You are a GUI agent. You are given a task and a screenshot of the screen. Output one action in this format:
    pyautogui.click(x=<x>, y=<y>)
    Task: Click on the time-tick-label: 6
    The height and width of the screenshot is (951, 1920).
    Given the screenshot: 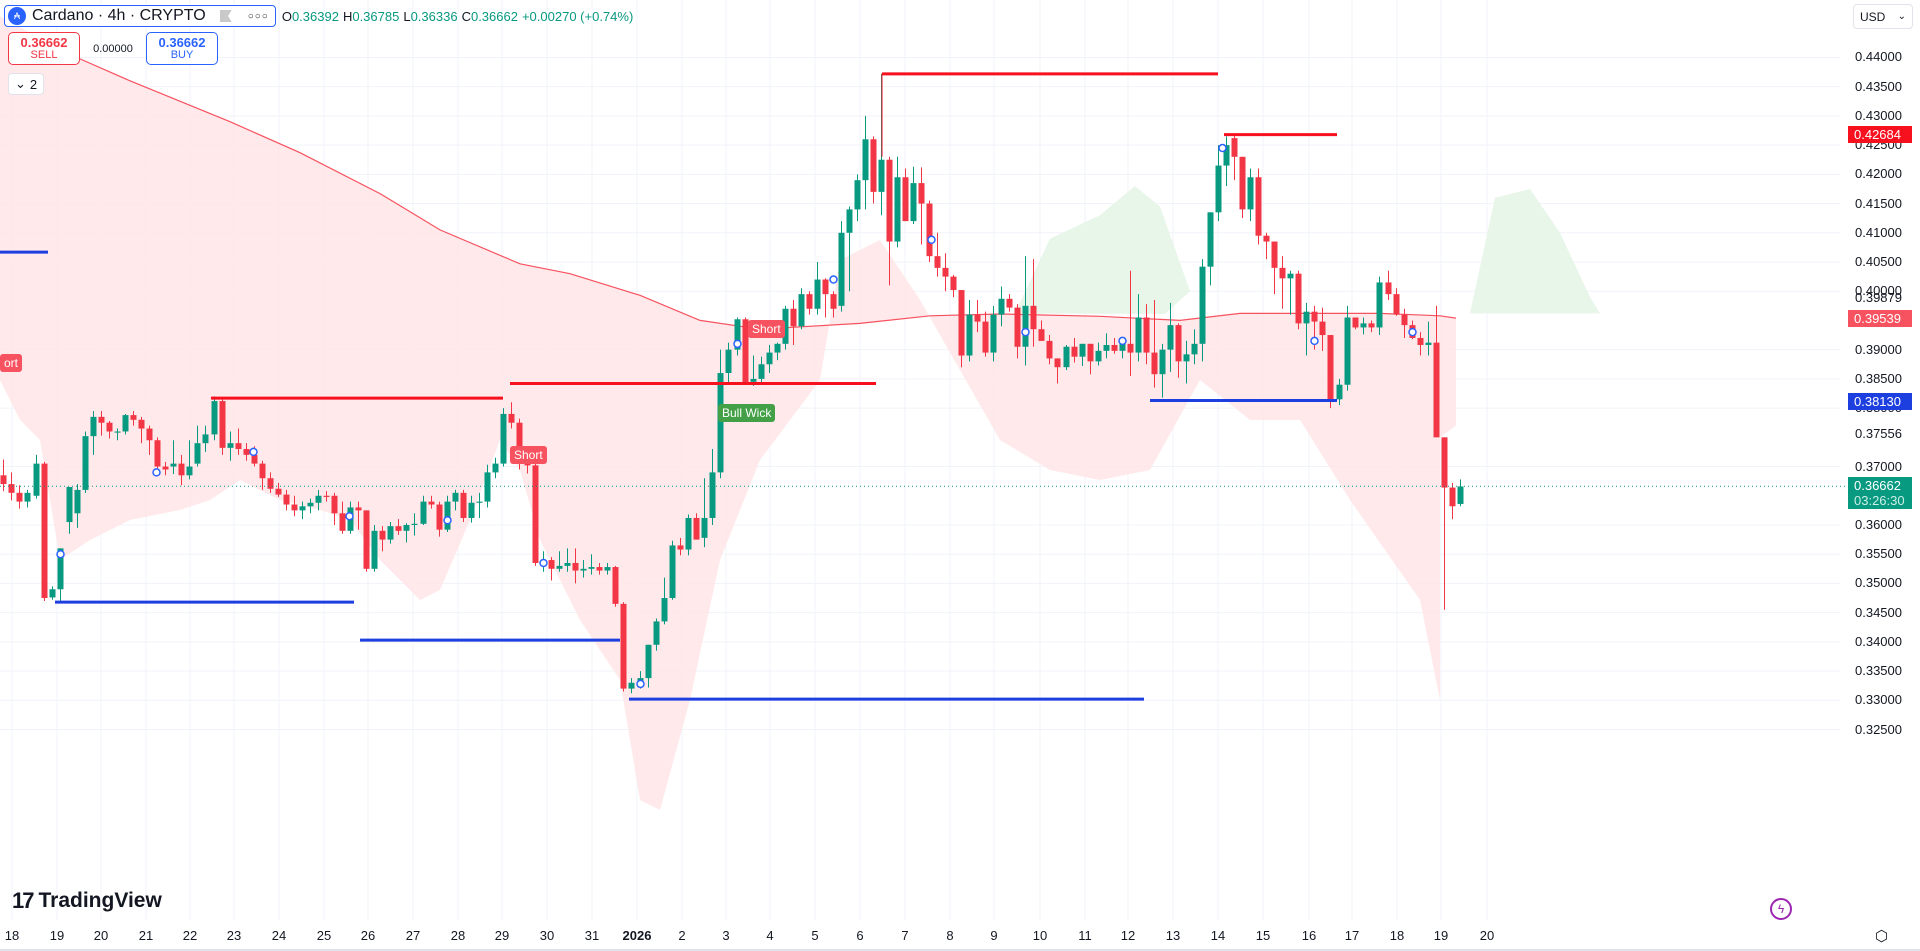 What is the action you would take?
    pyautogui.click(x=860, y=935)
    